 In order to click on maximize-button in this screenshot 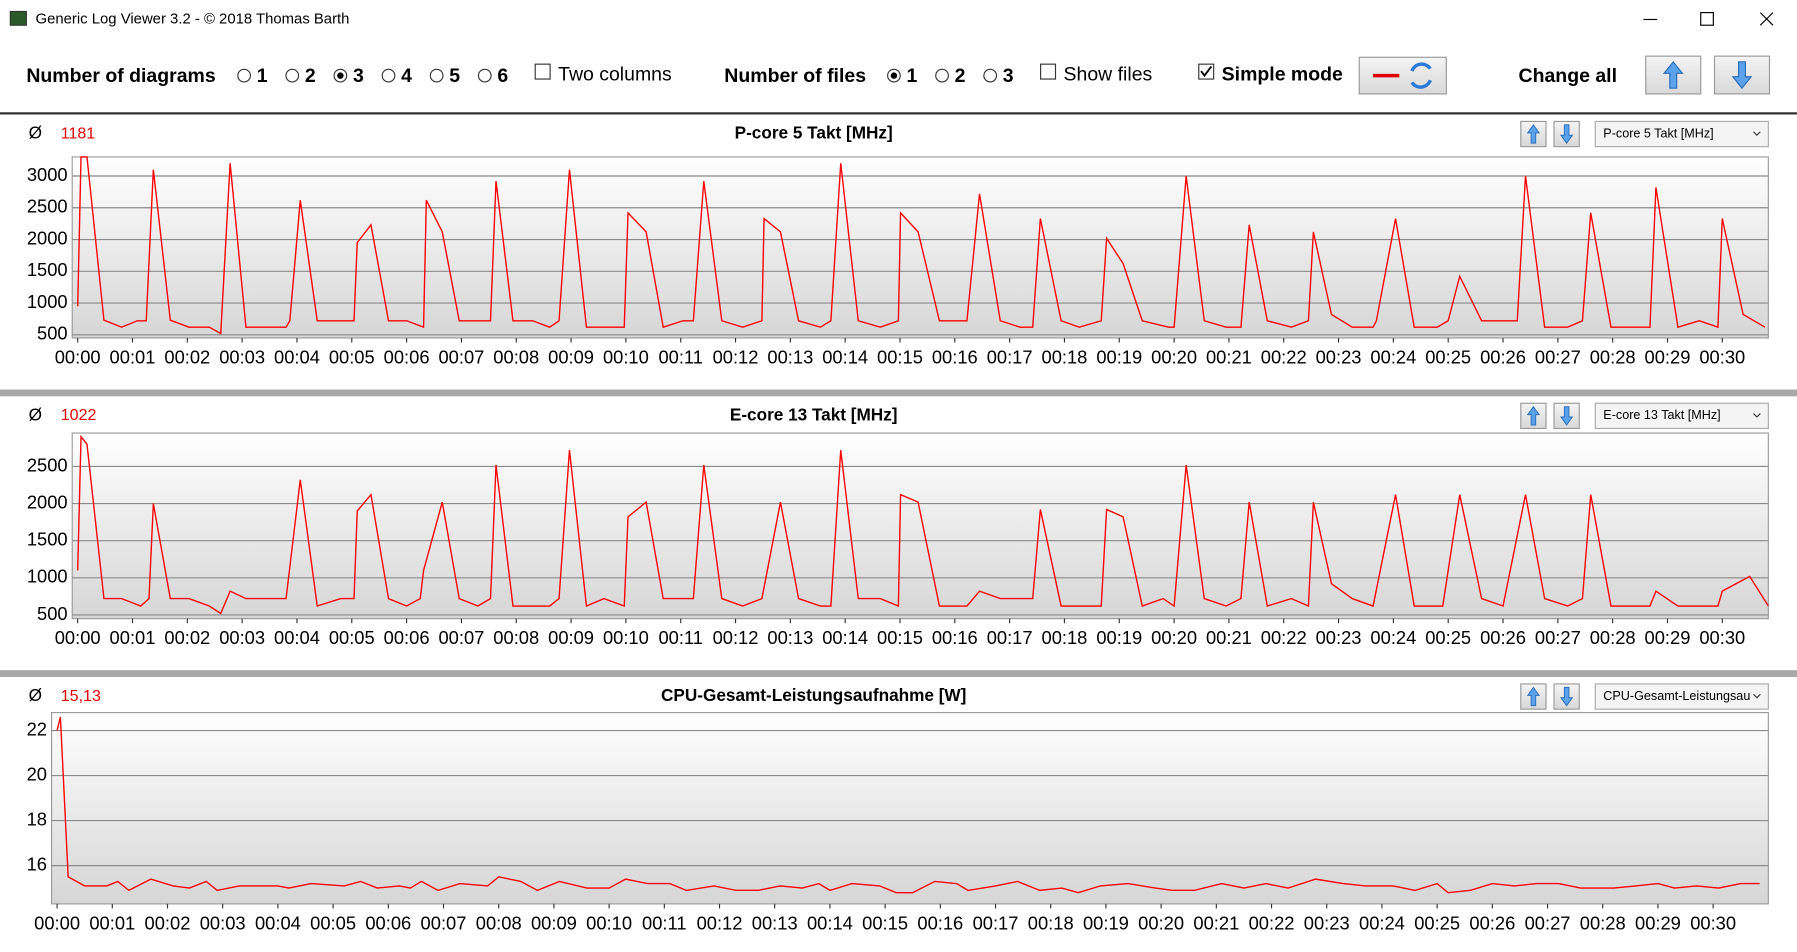, I will do `click(1707, 19)`.